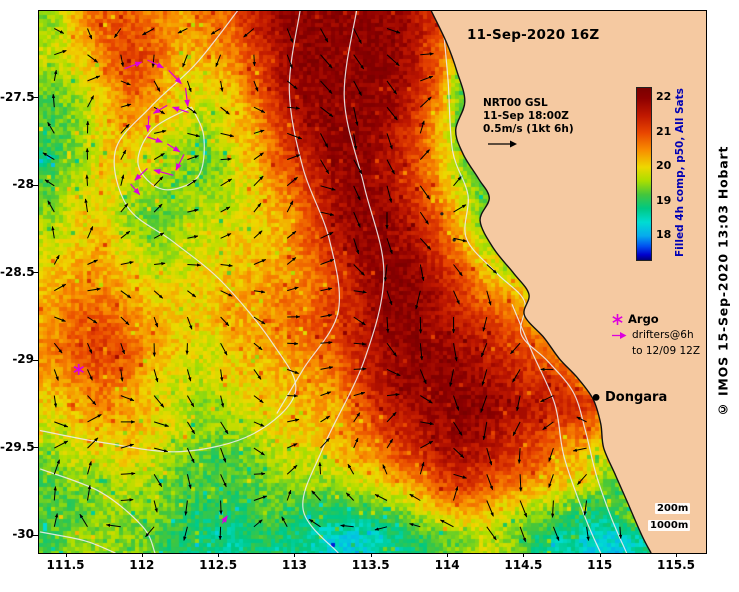 Image resolution: width=739 pixels, height=592 pixels. I want to click on nrt-legend-line: 0.5m/s (1kt 6h), so click(528, 129).